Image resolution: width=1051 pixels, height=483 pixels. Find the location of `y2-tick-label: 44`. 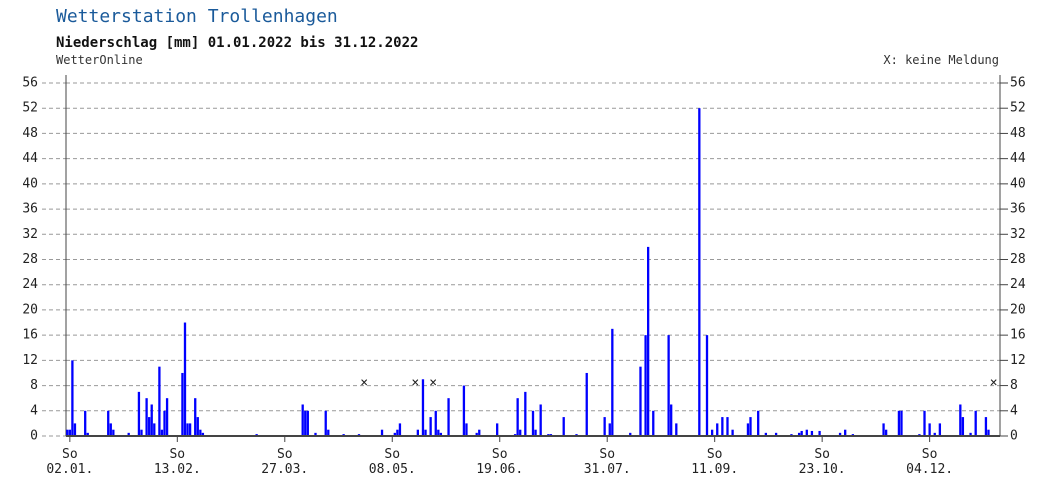

y2-tick-label: 44 is located at coordinates (1018, 158).